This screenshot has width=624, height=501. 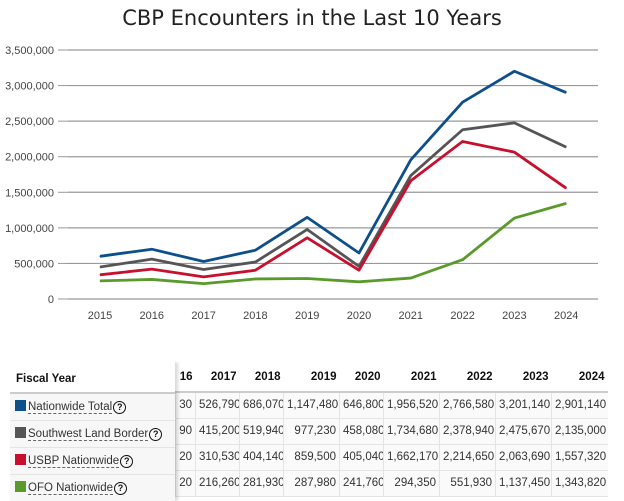 I want to click on row-label-text: Nationwide Total, so click(x=70, y=407).